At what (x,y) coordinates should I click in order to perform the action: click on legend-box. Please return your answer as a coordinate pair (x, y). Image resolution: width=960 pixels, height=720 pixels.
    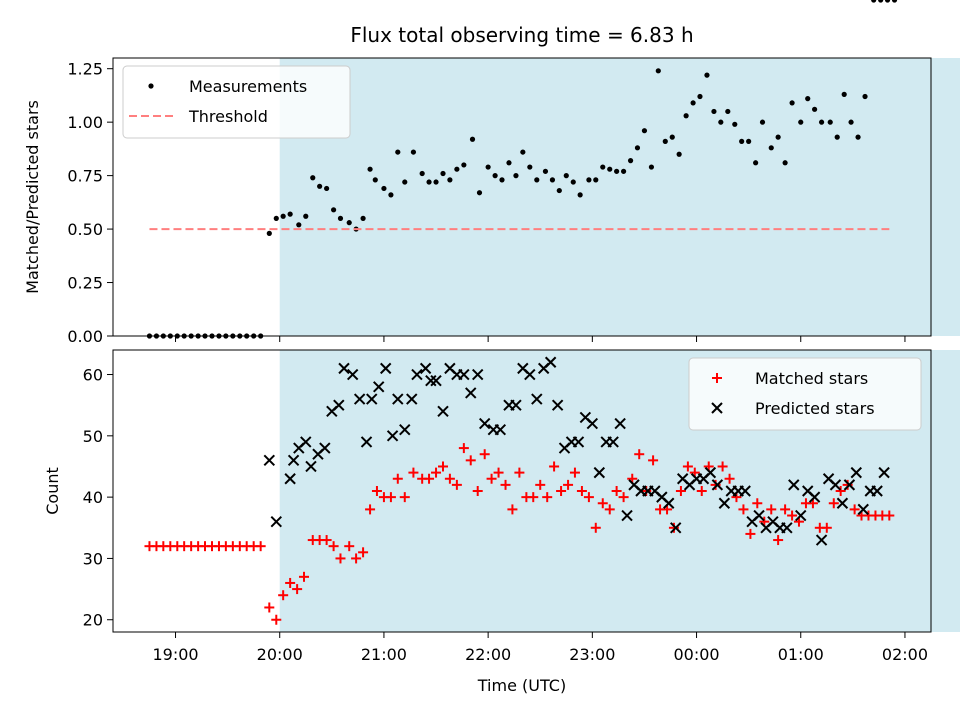
    Looking at the image, I should click on (236, 102).